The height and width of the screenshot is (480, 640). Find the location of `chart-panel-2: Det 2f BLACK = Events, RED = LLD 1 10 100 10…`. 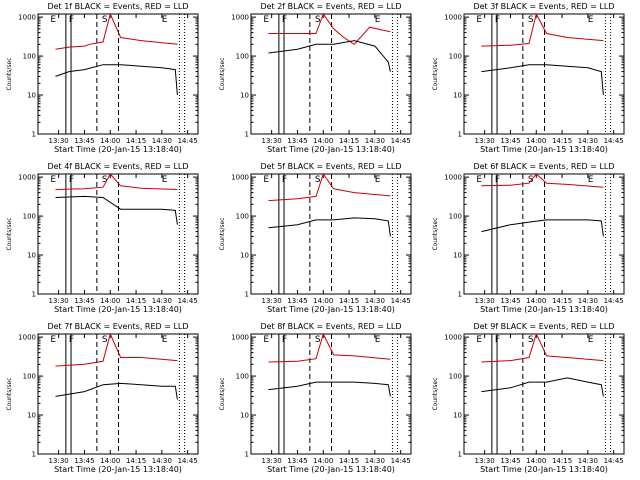

chart-panel-2: Det 2f BLACK = Events, RED = LLD 1 10 100 10… is located at coordinates (315, 78).